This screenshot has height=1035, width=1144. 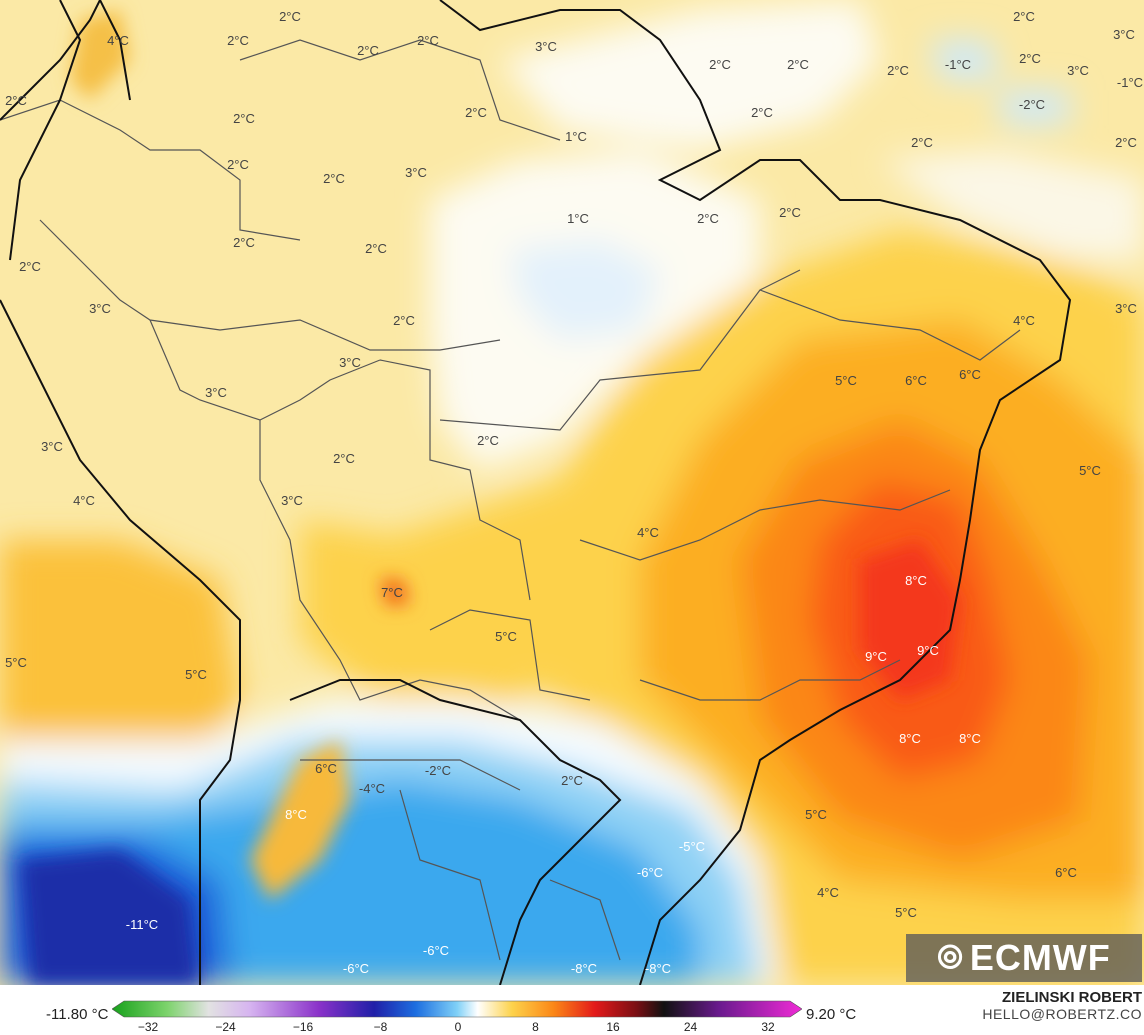 What do you see at coordinates (690, 75) in the screenshot?
I see `field-white-north` at bounding box center [690, 75].